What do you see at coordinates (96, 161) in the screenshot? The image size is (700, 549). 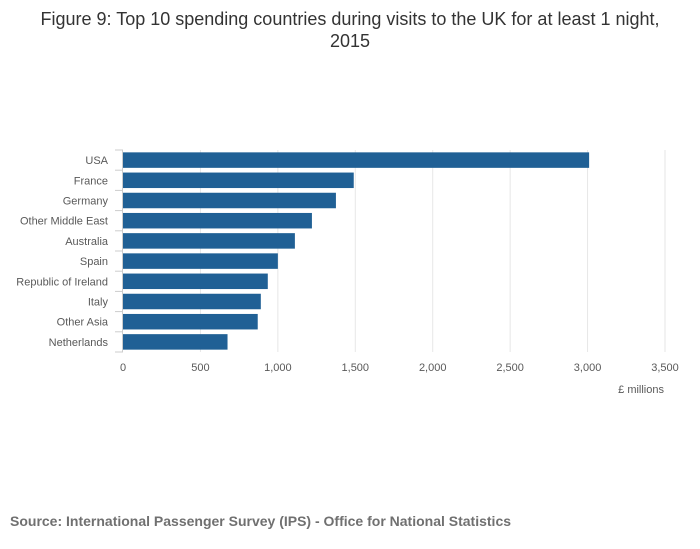 I see `category-label: USA` at bounding box center [96, 161].